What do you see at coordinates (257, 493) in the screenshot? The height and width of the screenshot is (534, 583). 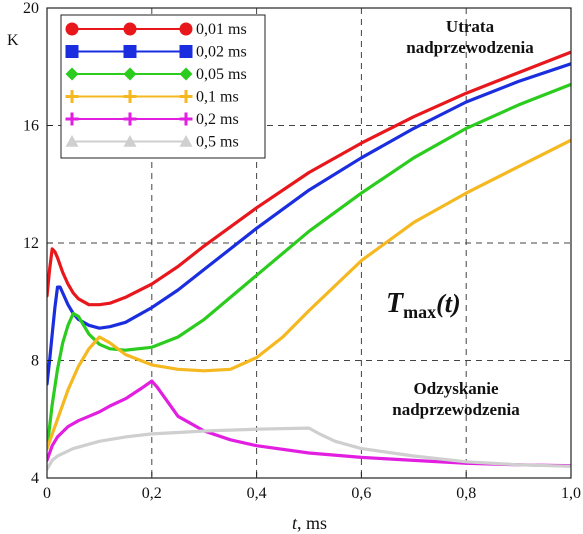 I see `x-tick-label: 0,4` at bounding box center [257, 493].